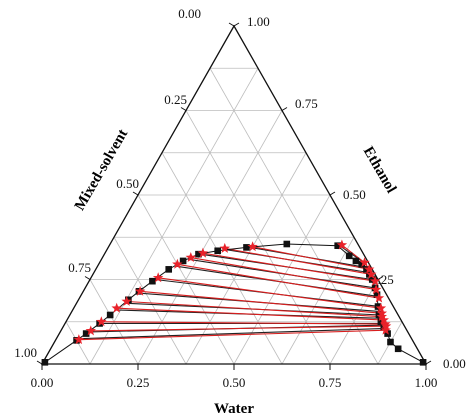 This screenshot has width=474, height=420. I want to click on bottom-tick-0: 0.00, so click(42, 382).